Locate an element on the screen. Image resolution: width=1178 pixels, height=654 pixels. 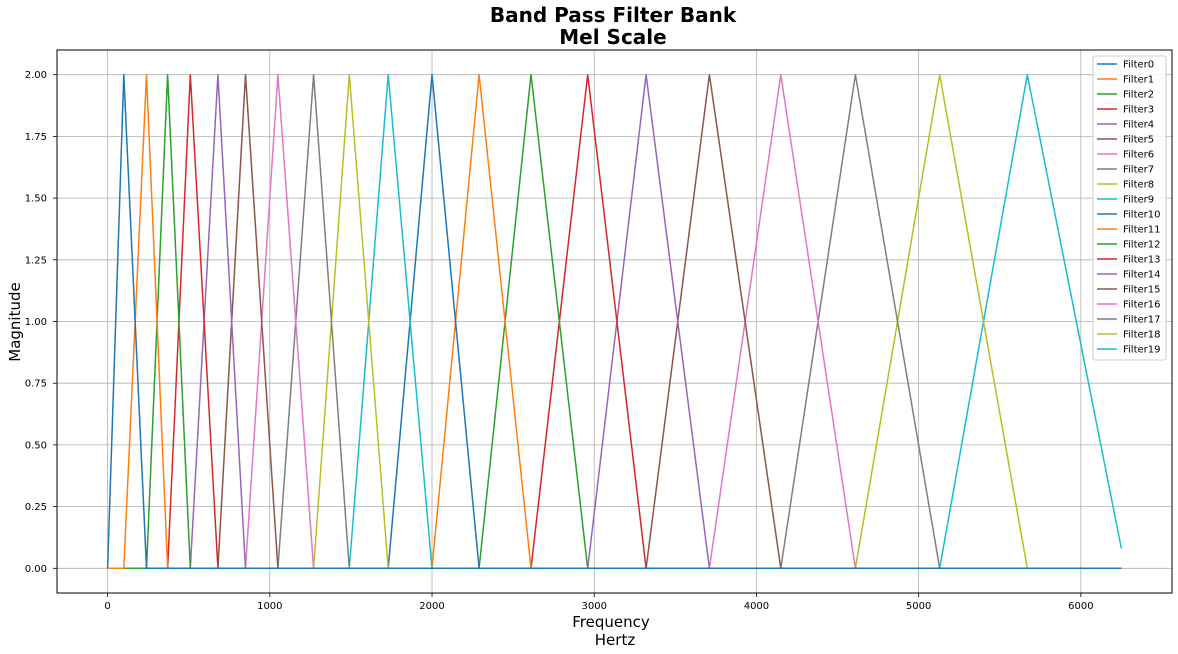
legend-label: Filter14 is located at coordinates (1142, 275).